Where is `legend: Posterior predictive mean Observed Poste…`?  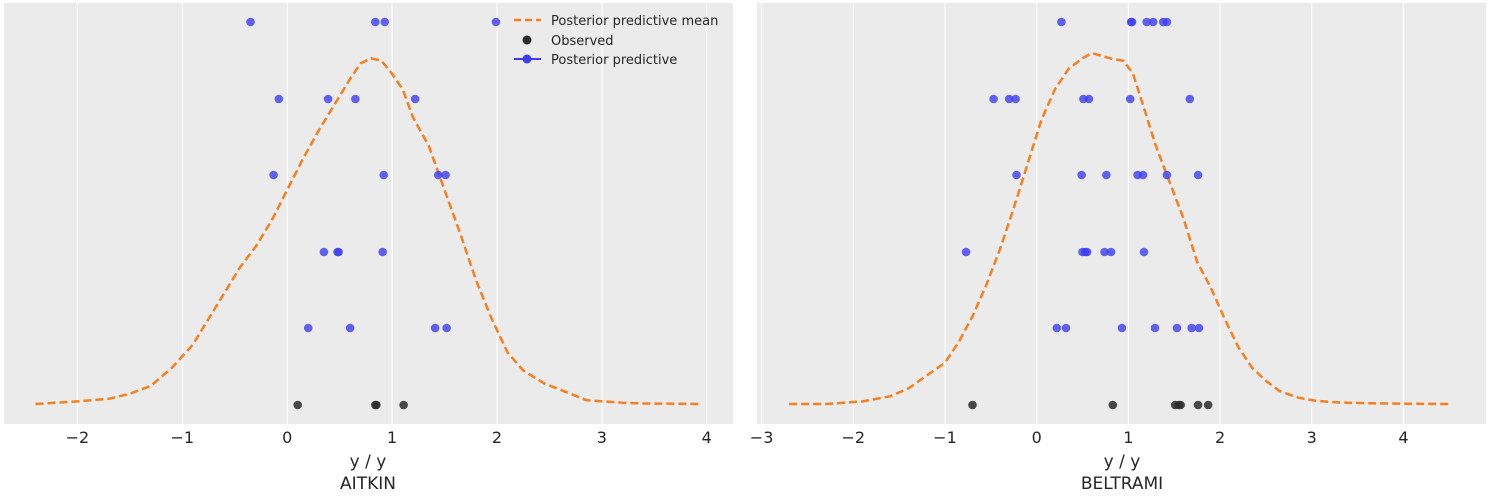
legend: Posterior predictive mean Observed Poste… is located at coordinates (616, 41).